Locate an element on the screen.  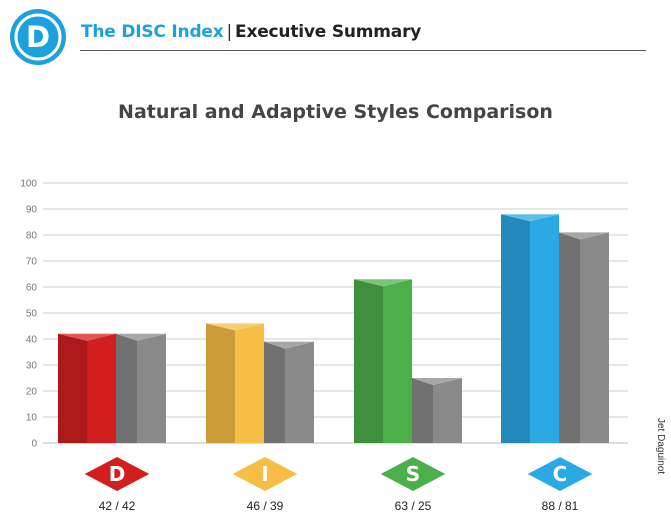
category-letter: I is located at coordinates (264, 474).